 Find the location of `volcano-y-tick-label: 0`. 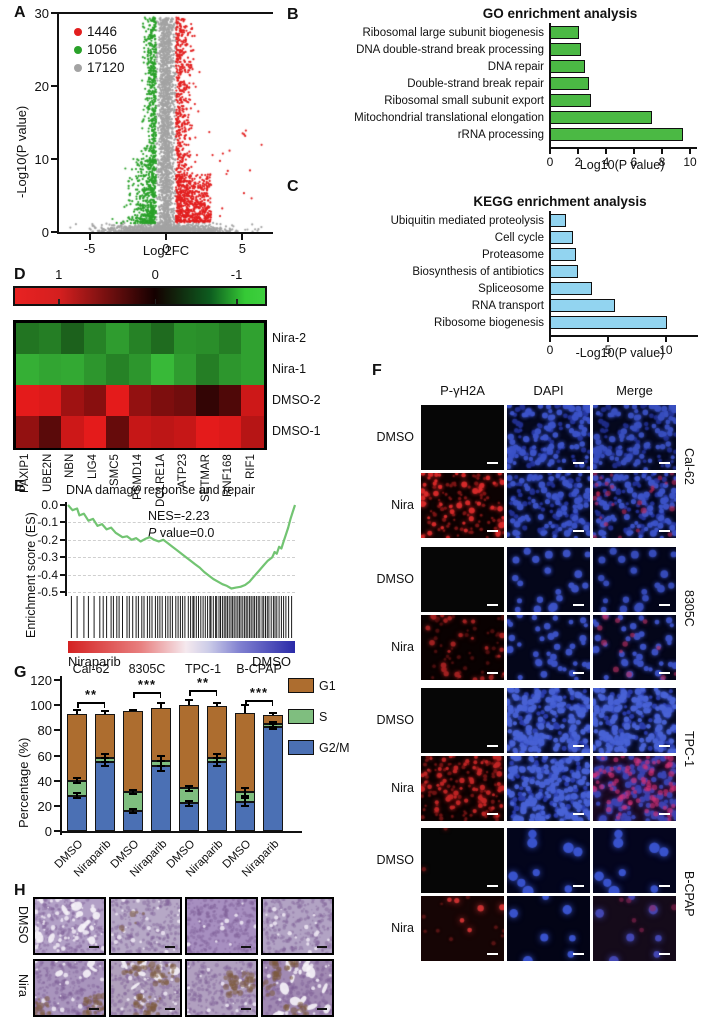

volcano-y-tick-label: 0 is located at coordinates (45, 232).